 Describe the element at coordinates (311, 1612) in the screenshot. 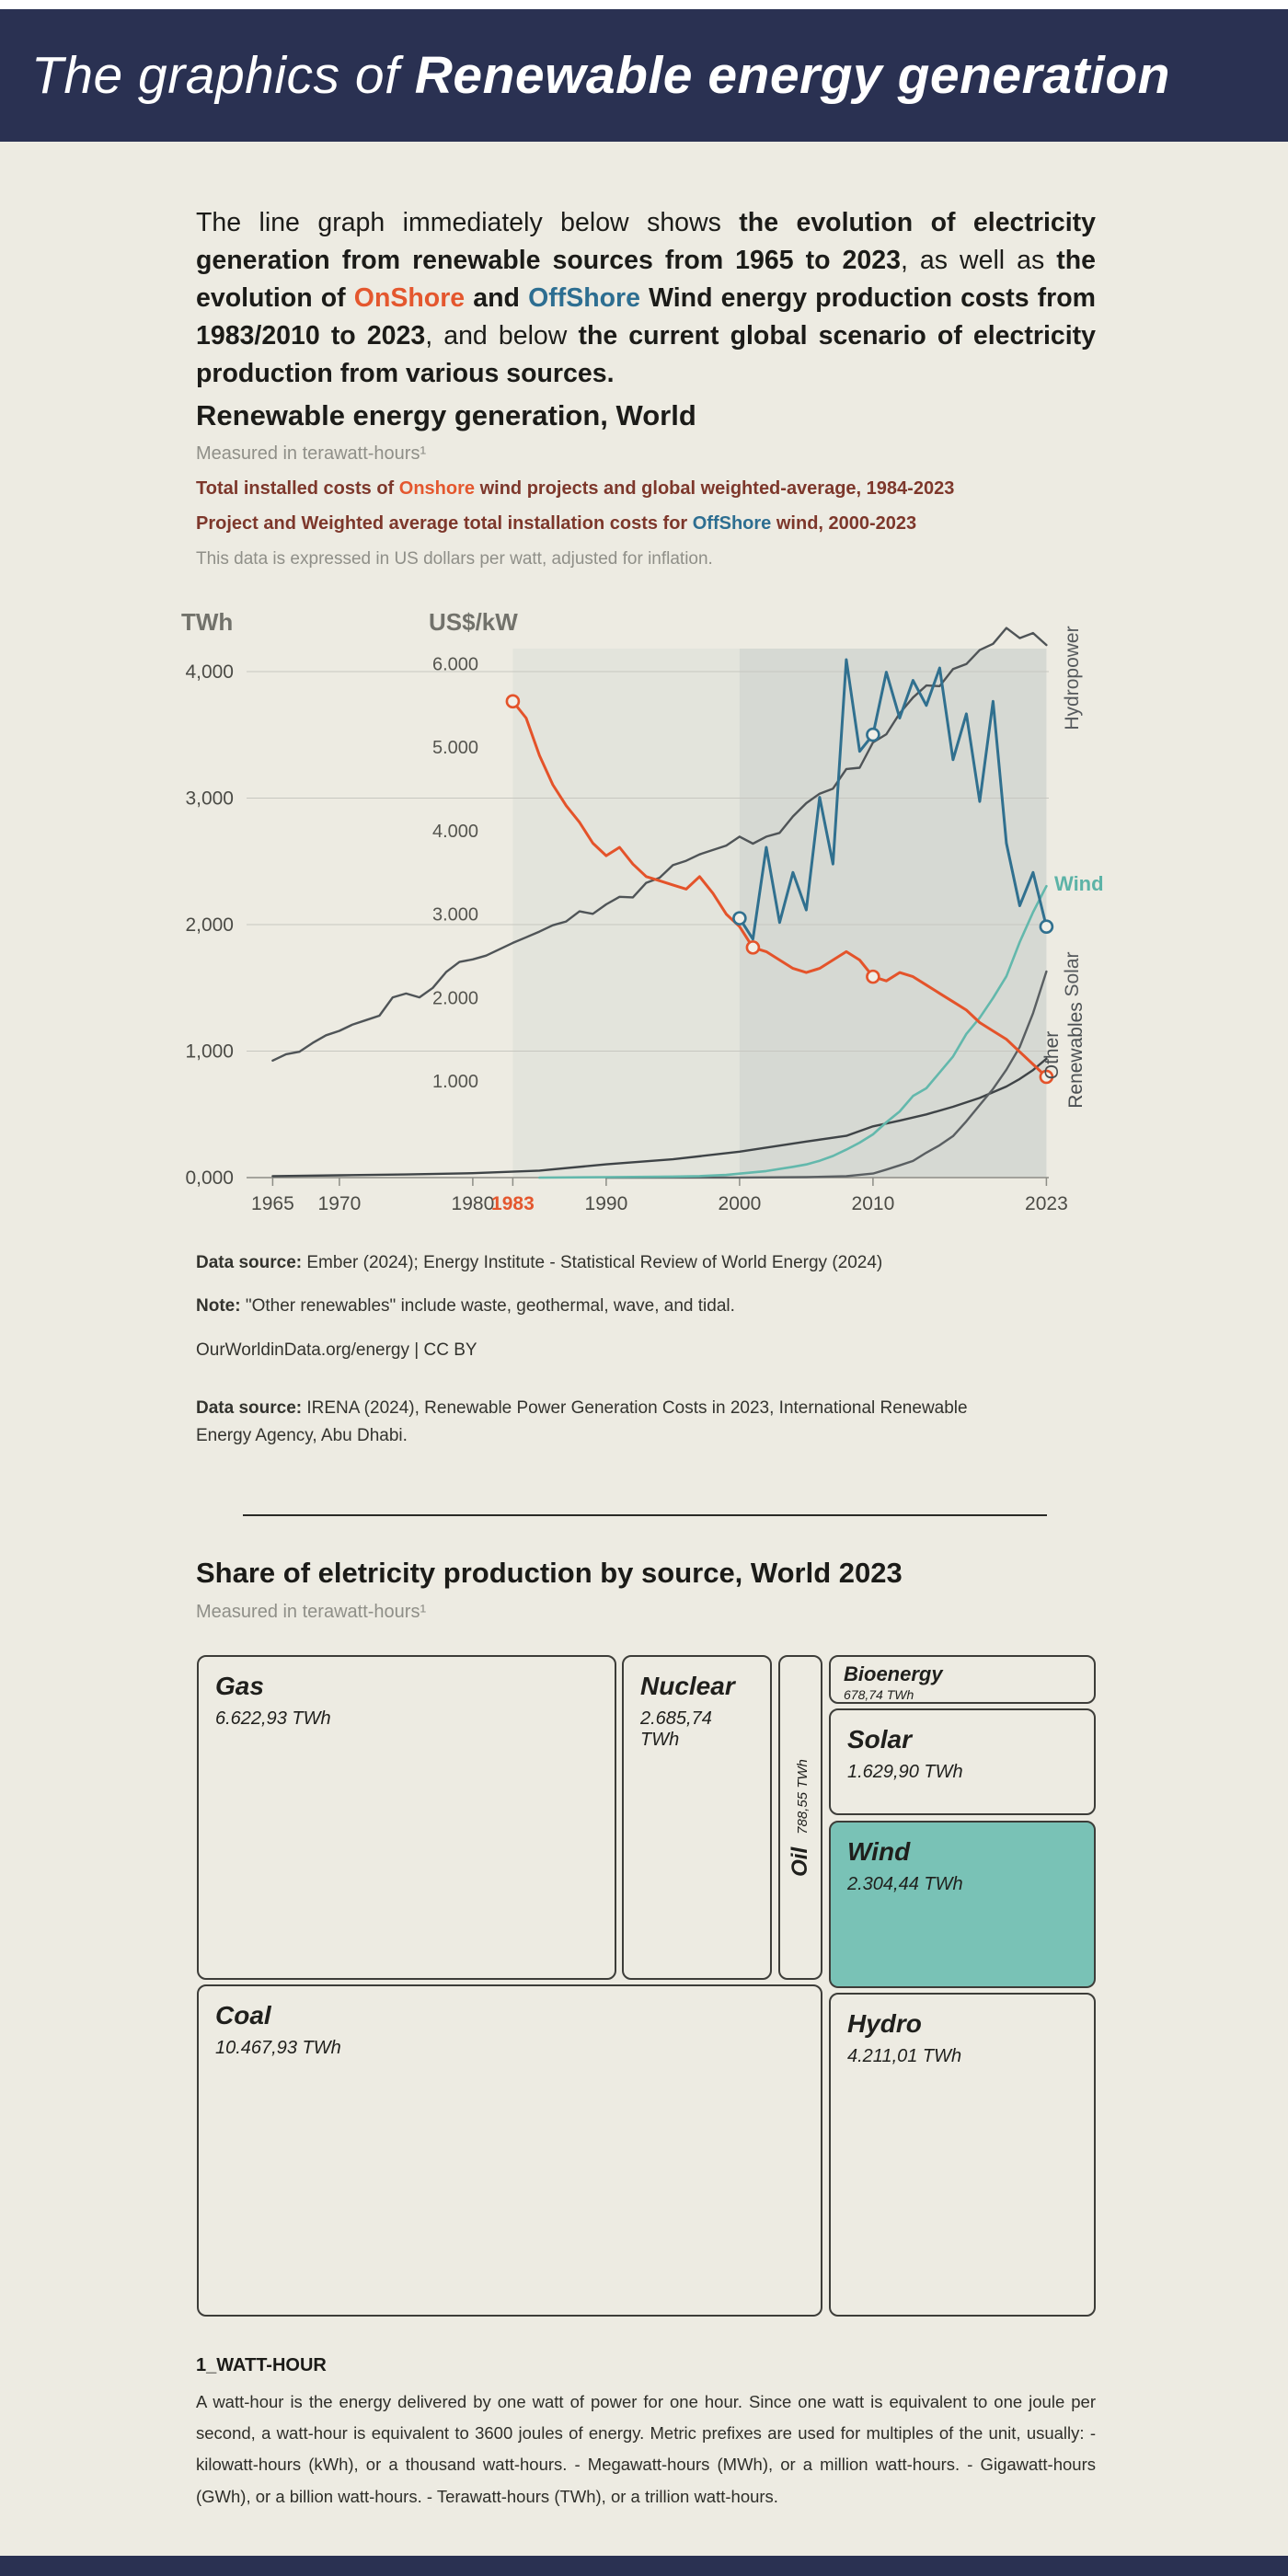

I see `share-section-subtitle: Measured in terawatt-hours¹` at that location.